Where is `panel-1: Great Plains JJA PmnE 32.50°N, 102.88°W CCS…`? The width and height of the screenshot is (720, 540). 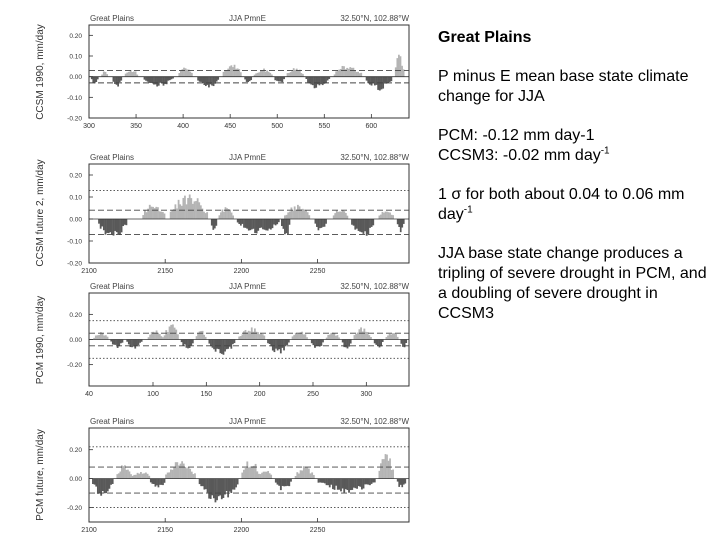
panel-1: Great Plains JJA PmnE 32.50°N, 102.88°W CCS… is located at coordinates (222, 72).